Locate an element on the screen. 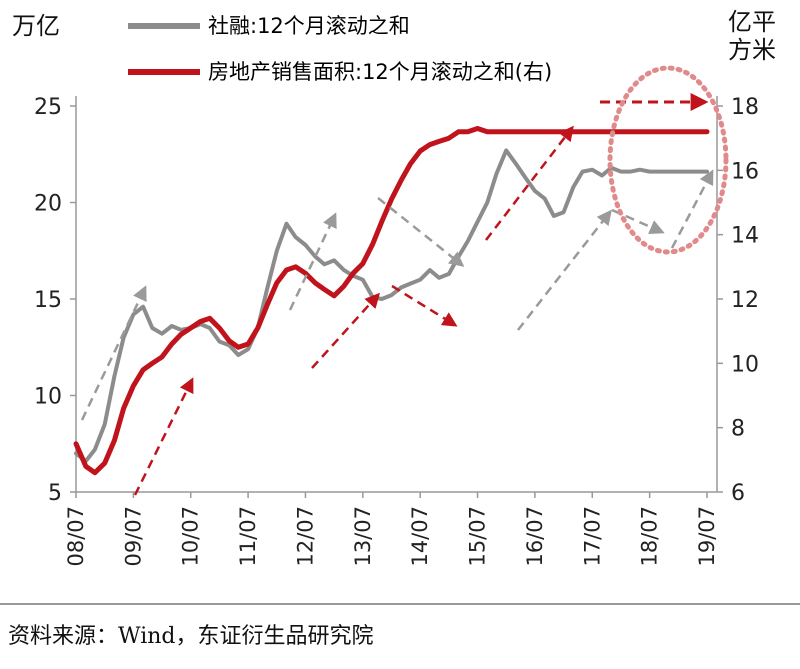 This screenshot has width=800, height=669. right-axis-label: 亿平 方米 is located at coordinates (752, 36).